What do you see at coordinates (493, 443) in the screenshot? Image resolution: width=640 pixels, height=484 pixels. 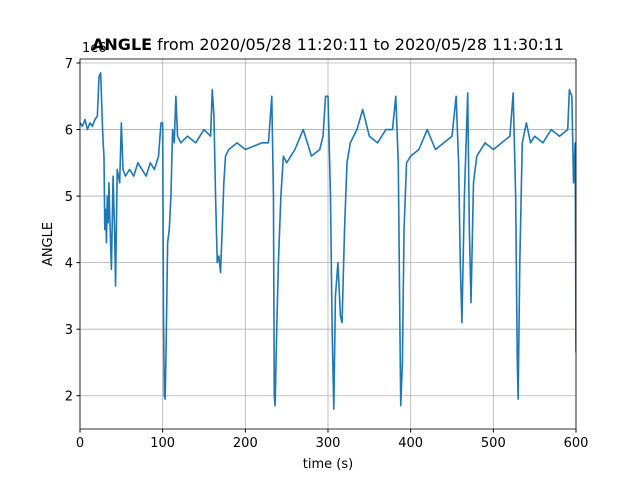 I see `x-tick-label: 500` at bounding box center [493, 443].